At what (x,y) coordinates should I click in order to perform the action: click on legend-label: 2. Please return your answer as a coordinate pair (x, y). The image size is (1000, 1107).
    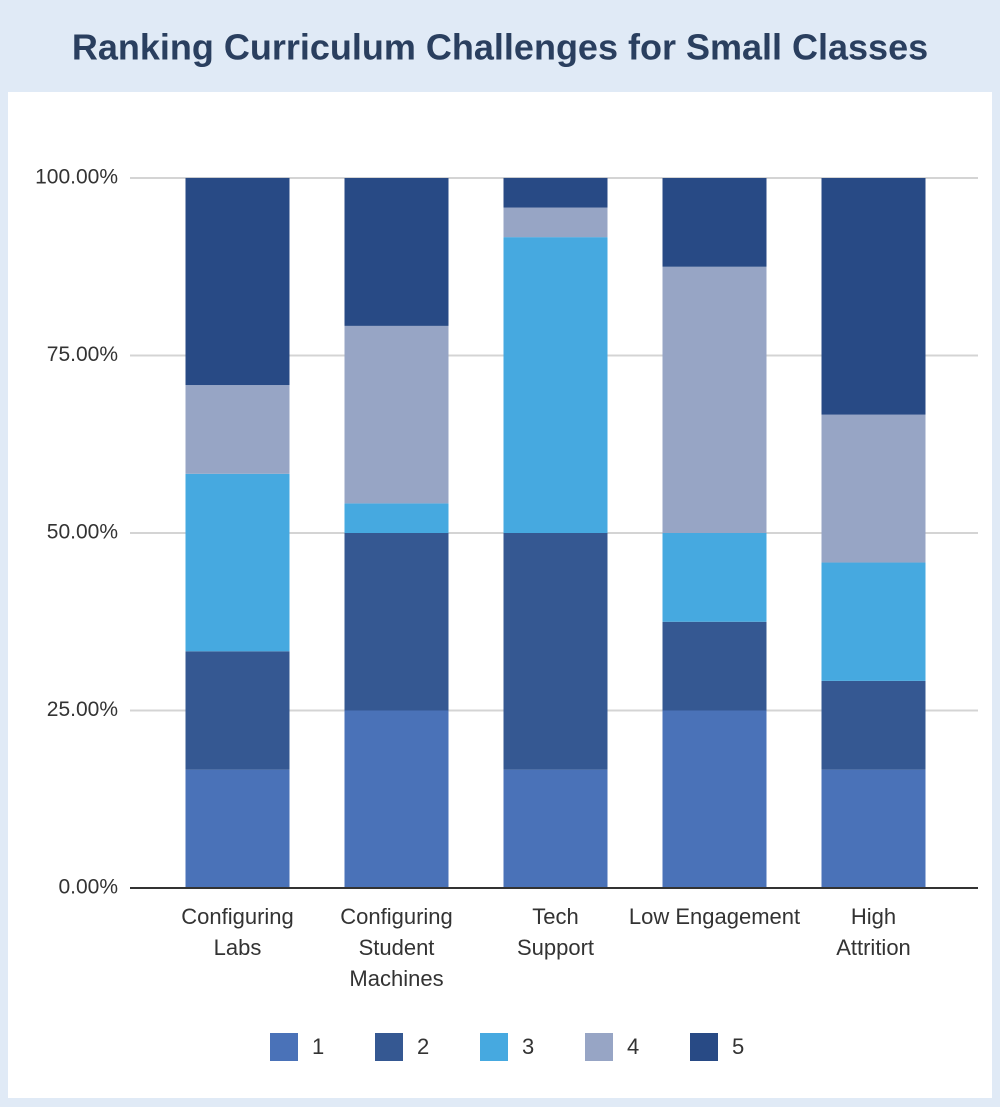
    Looking at the image, I should click on (423, 1046).